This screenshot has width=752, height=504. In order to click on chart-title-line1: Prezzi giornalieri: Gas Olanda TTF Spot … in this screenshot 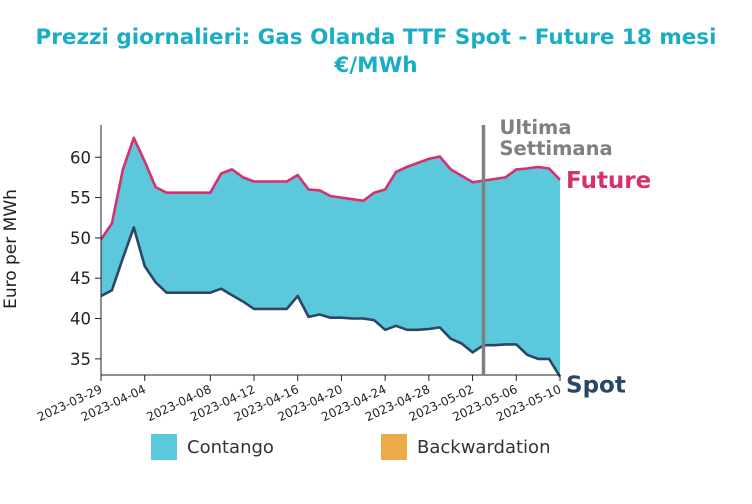, I will do `click(376, 37)`.